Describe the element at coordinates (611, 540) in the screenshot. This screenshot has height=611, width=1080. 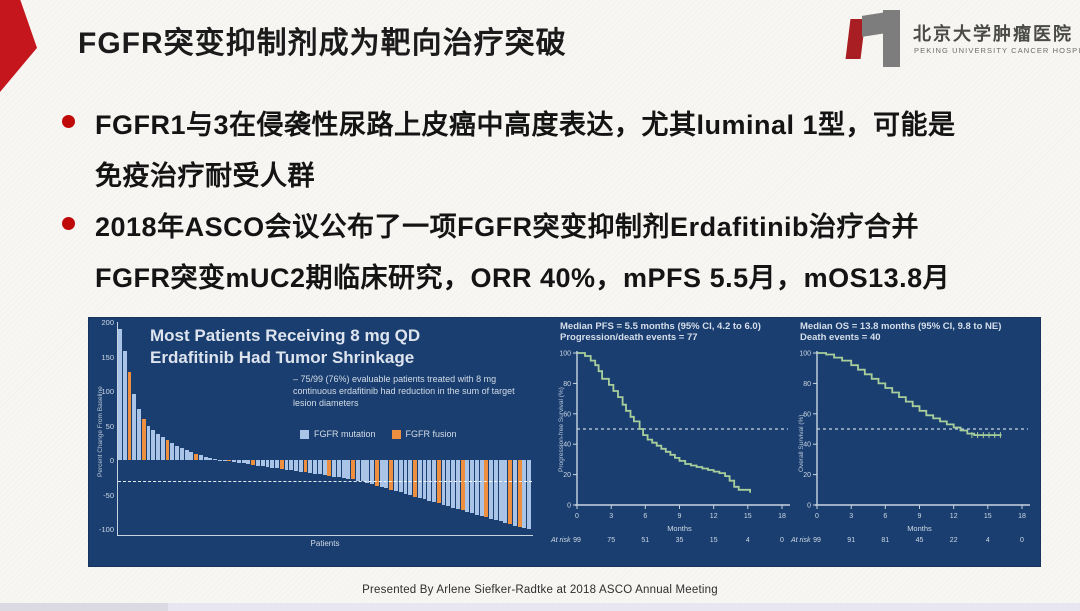
I see `at-risk-count: 75` at that location.